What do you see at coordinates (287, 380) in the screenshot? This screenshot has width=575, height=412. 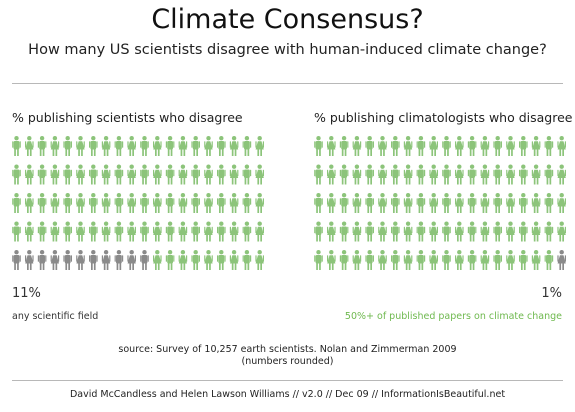 I see `bottom-divider` at bounding box center [287, 380].